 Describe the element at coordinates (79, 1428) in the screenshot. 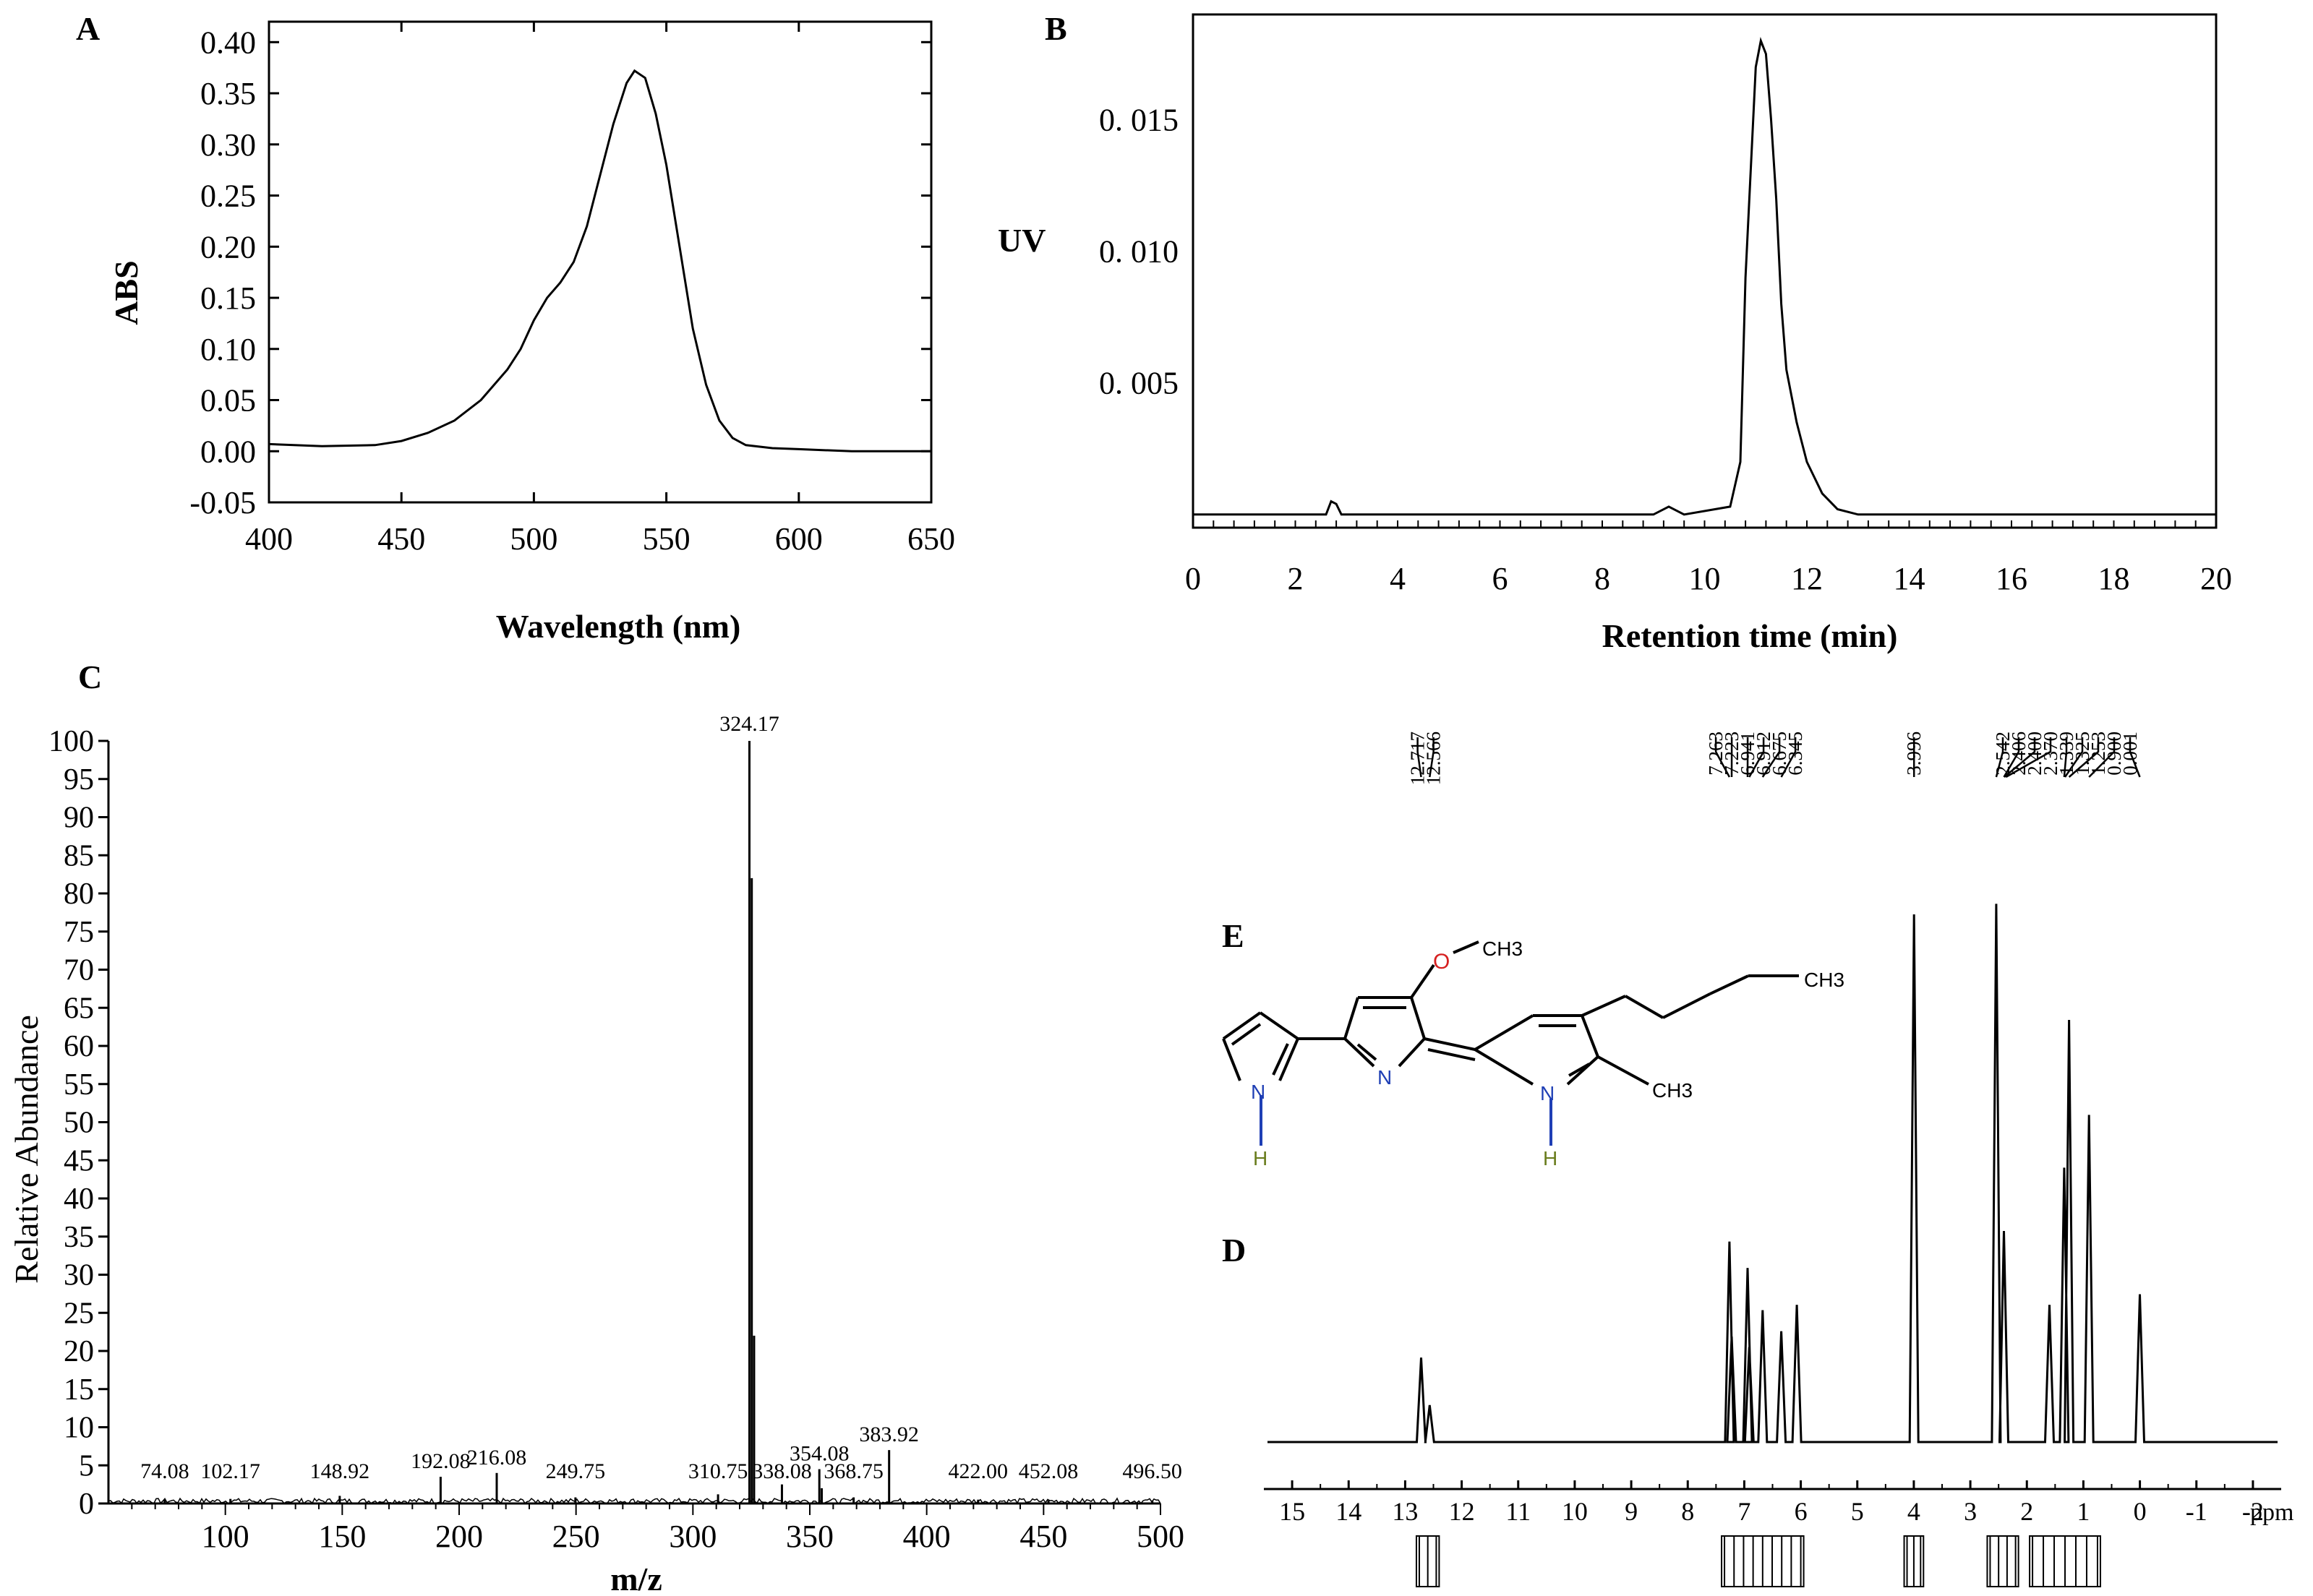

I see `plot-c-y-tick-label: 10` at that location.